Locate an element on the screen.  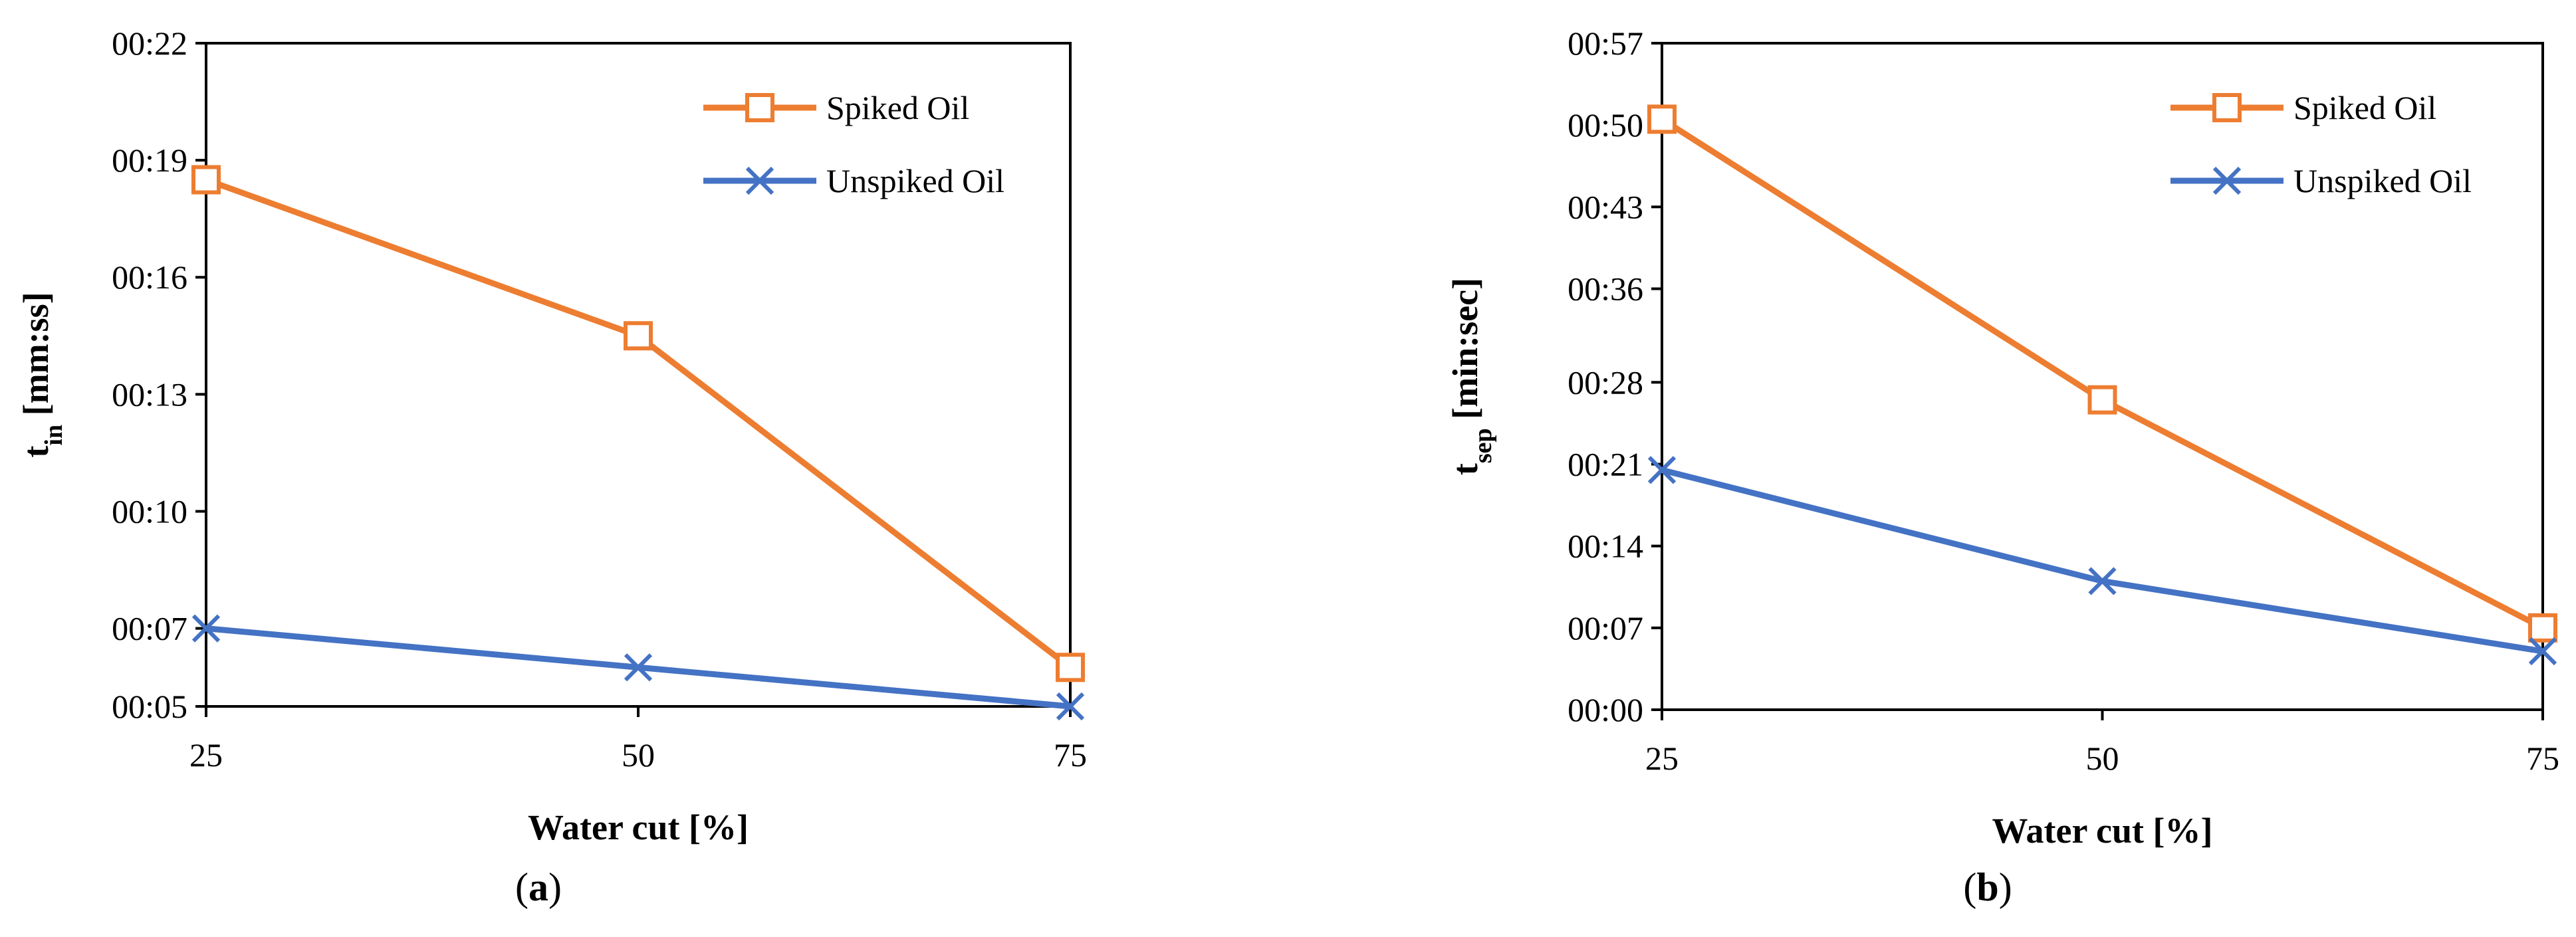
chart-b-x-tick-label: 50 is located at coordinates (2102, 758).